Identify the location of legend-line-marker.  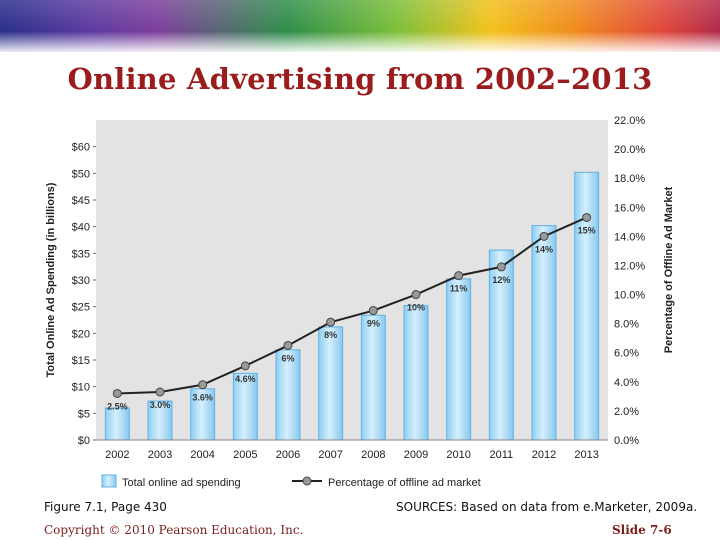
(307, 481).